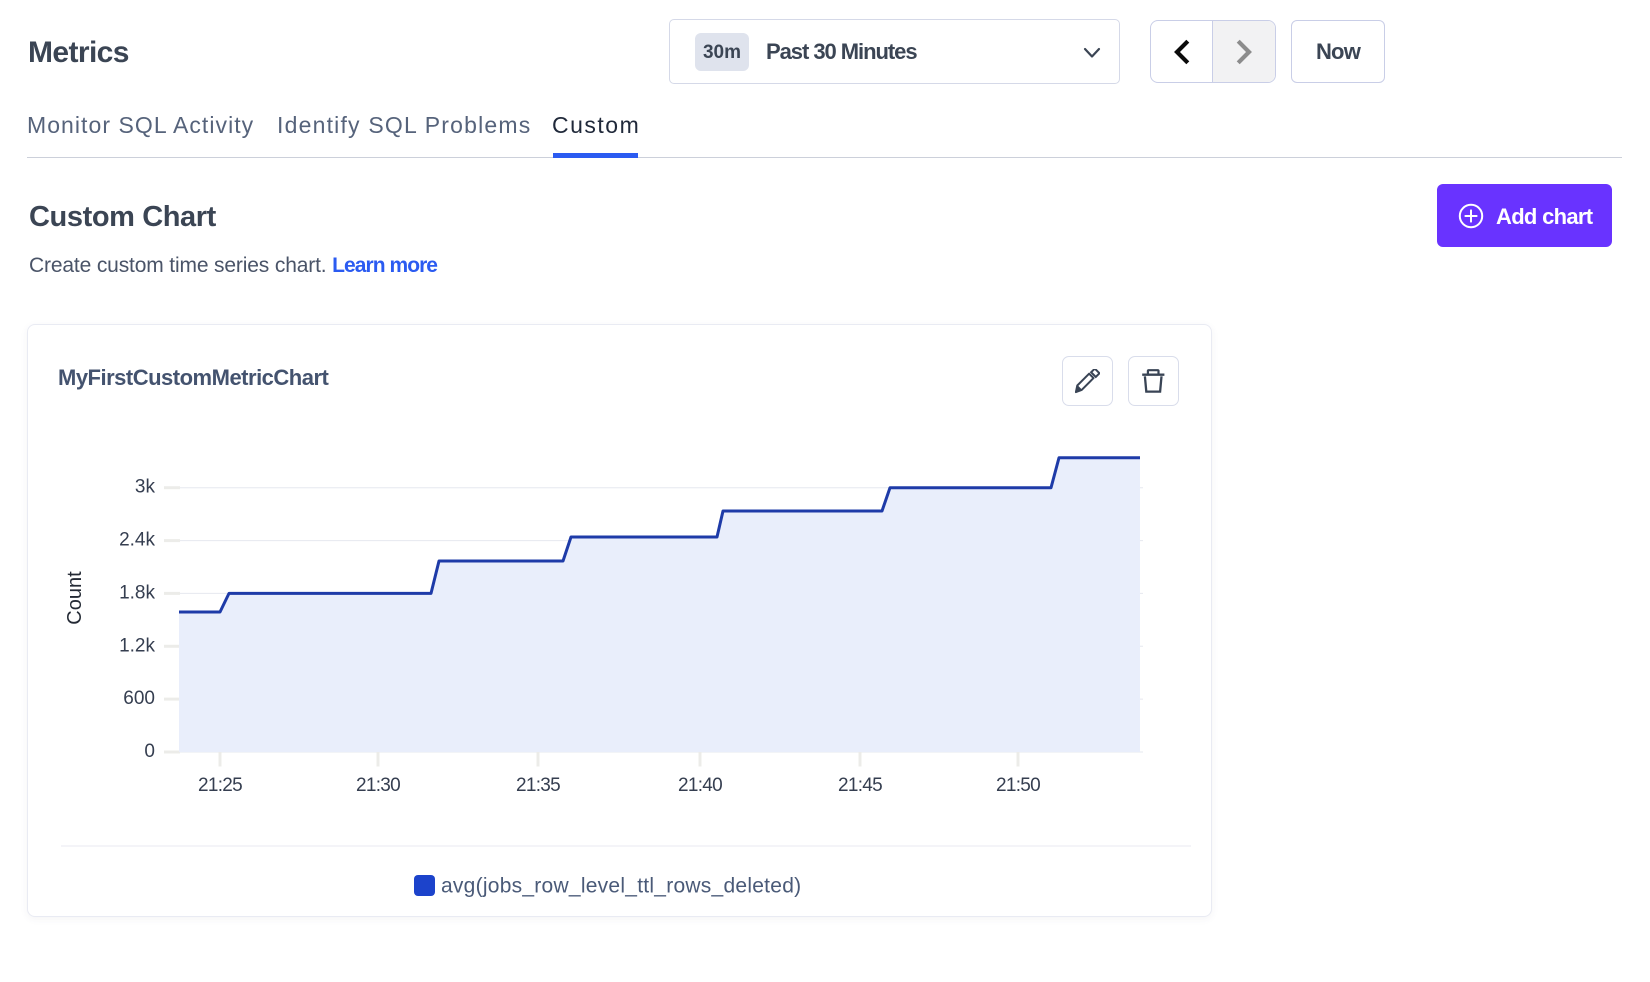 This screenshot has height=982, width=1650. Describe the element at coordinates (538, 785) in the screenshot. I see `svg-text: 21:35` at that location.